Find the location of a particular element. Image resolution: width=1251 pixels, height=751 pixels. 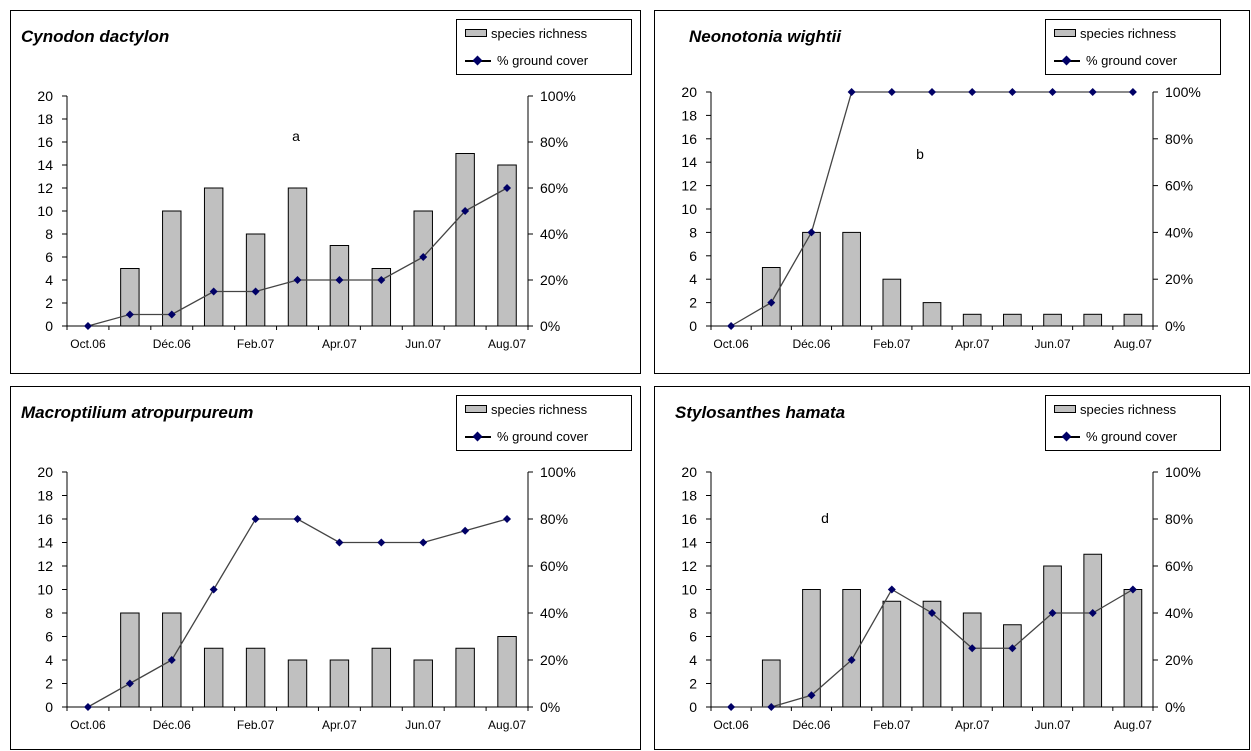

y-tick-label-left: 14 is located at coordinates (45, 543).